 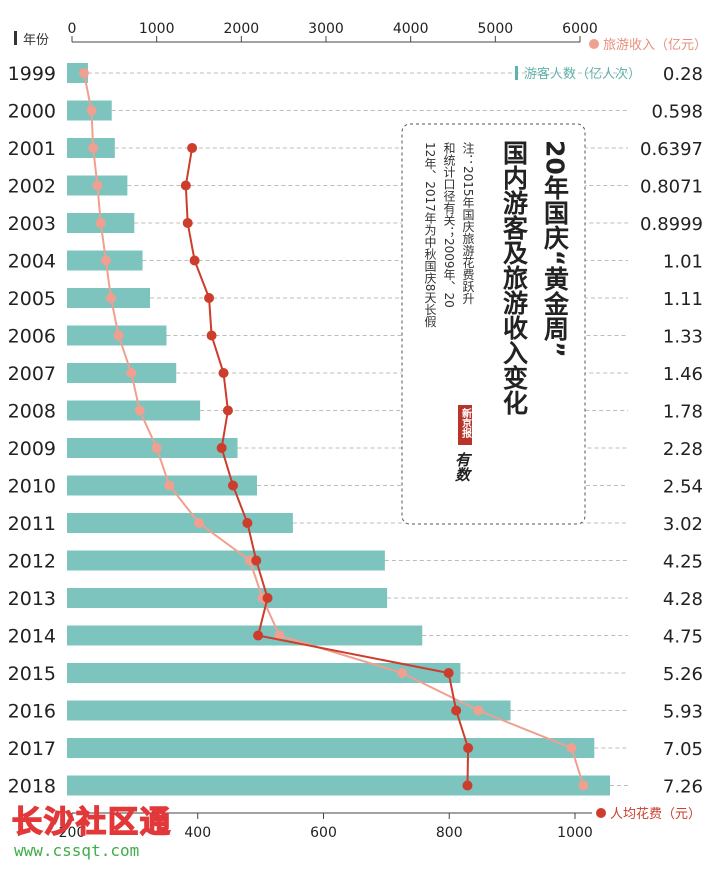 I want to click on revenue-tick-label: 4000, so click(x=411, y=29).